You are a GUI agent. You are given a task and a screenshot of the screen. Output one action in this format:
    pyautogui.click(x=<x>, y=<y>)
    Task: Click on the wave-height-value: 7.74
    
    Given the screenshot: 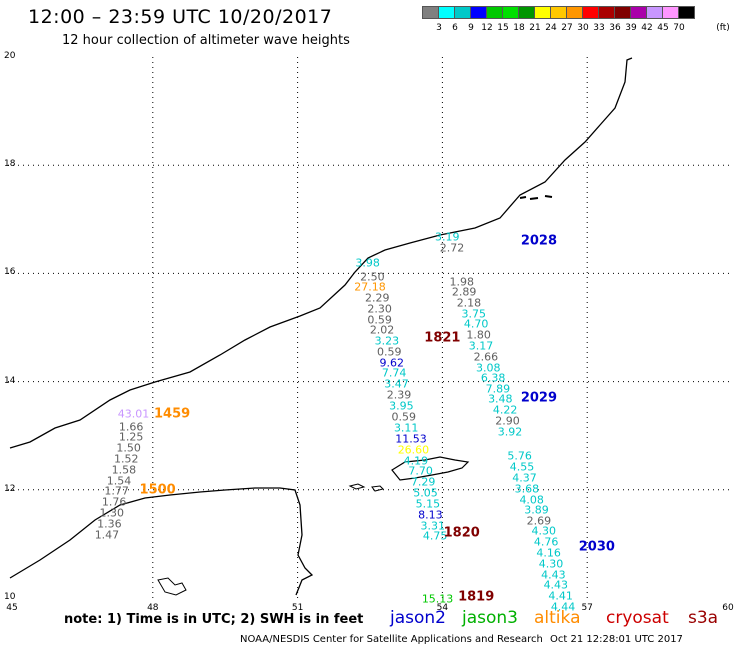 What is the action you would take?
    pyautogui.click(x=394, y=373)
    